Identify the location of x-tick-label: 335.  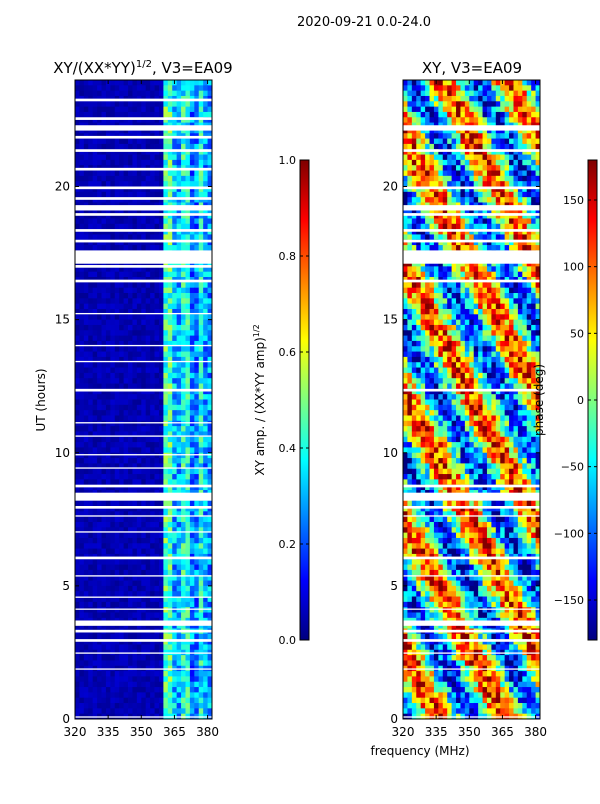
(108, 732).